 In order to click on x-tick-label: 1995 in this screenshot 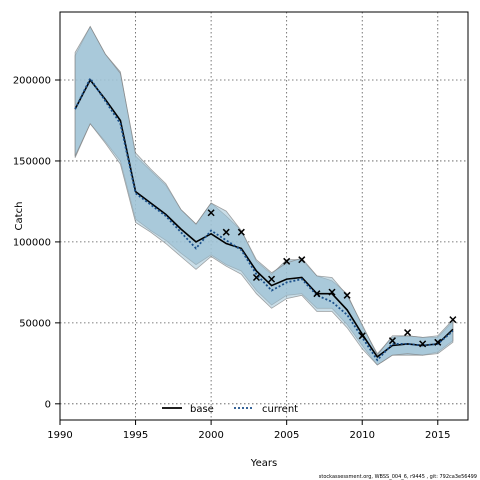, I will do `click(135, 435)`.